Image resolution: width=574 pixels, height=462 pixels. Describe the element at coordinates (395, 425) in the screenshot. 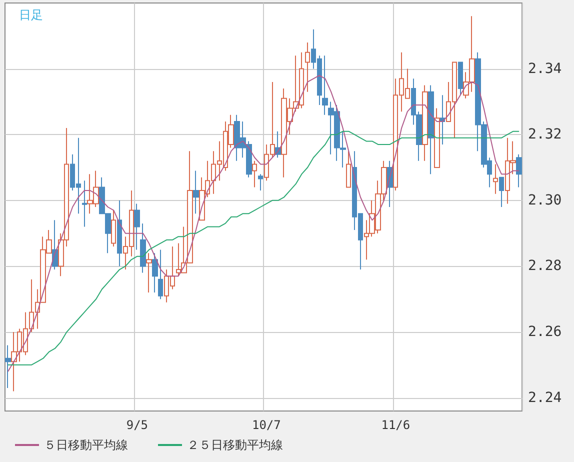

I see `x-tick-label: 11/6` at that location.